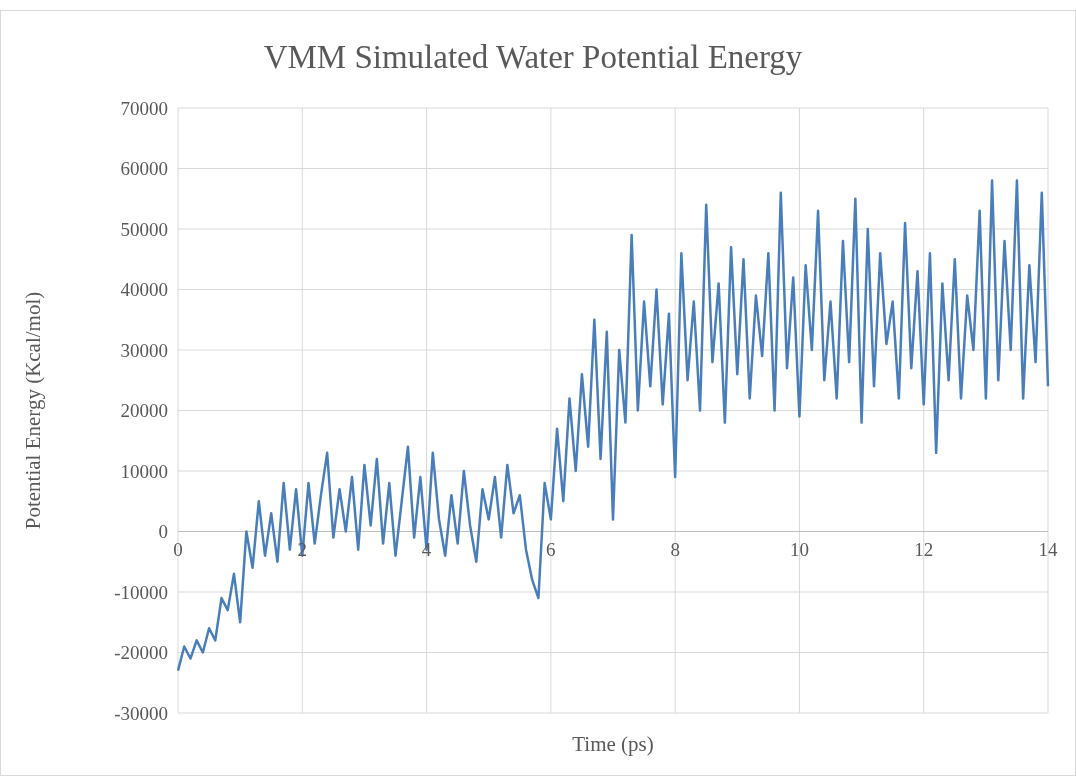  I want to click on x-axis-title: Time (ps), so click(613, 744).